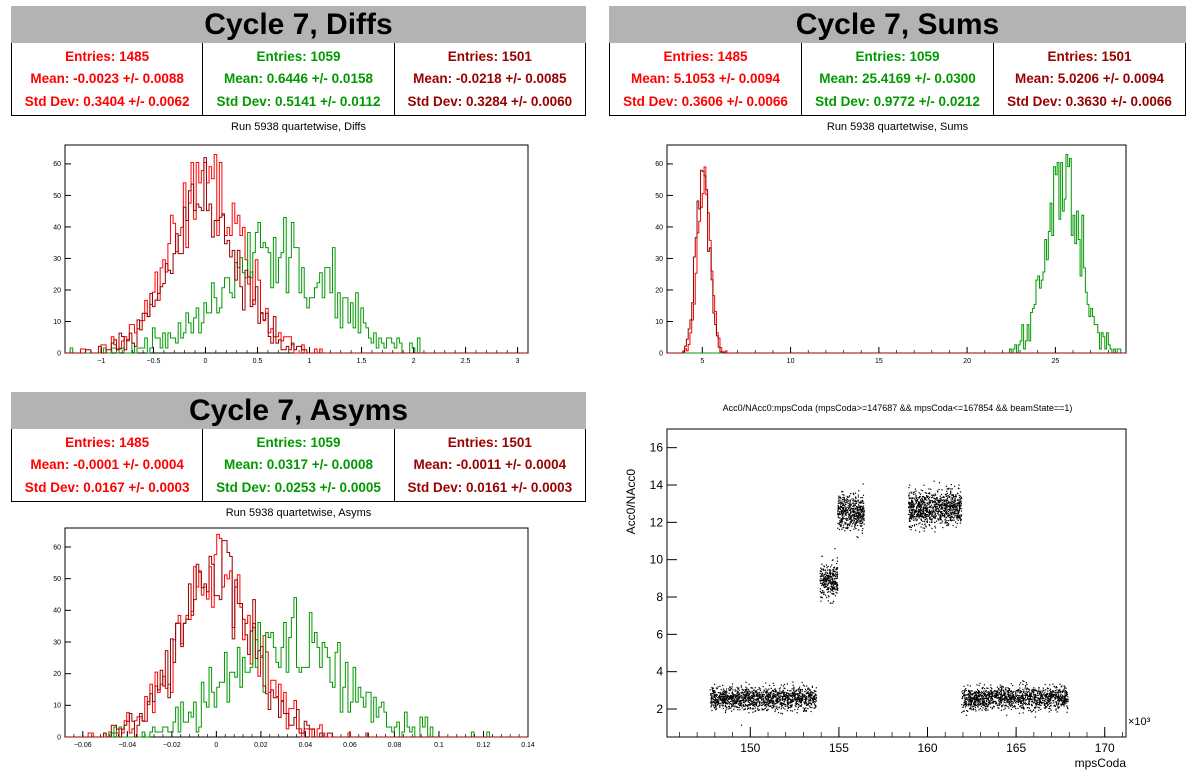 This screenshot has height=772, width=1196. Describe the element at coordinates (298, 488) in the screenshot. I see `stat-std: Std Dev: 0.0253 +/- 0.0005` at that location.